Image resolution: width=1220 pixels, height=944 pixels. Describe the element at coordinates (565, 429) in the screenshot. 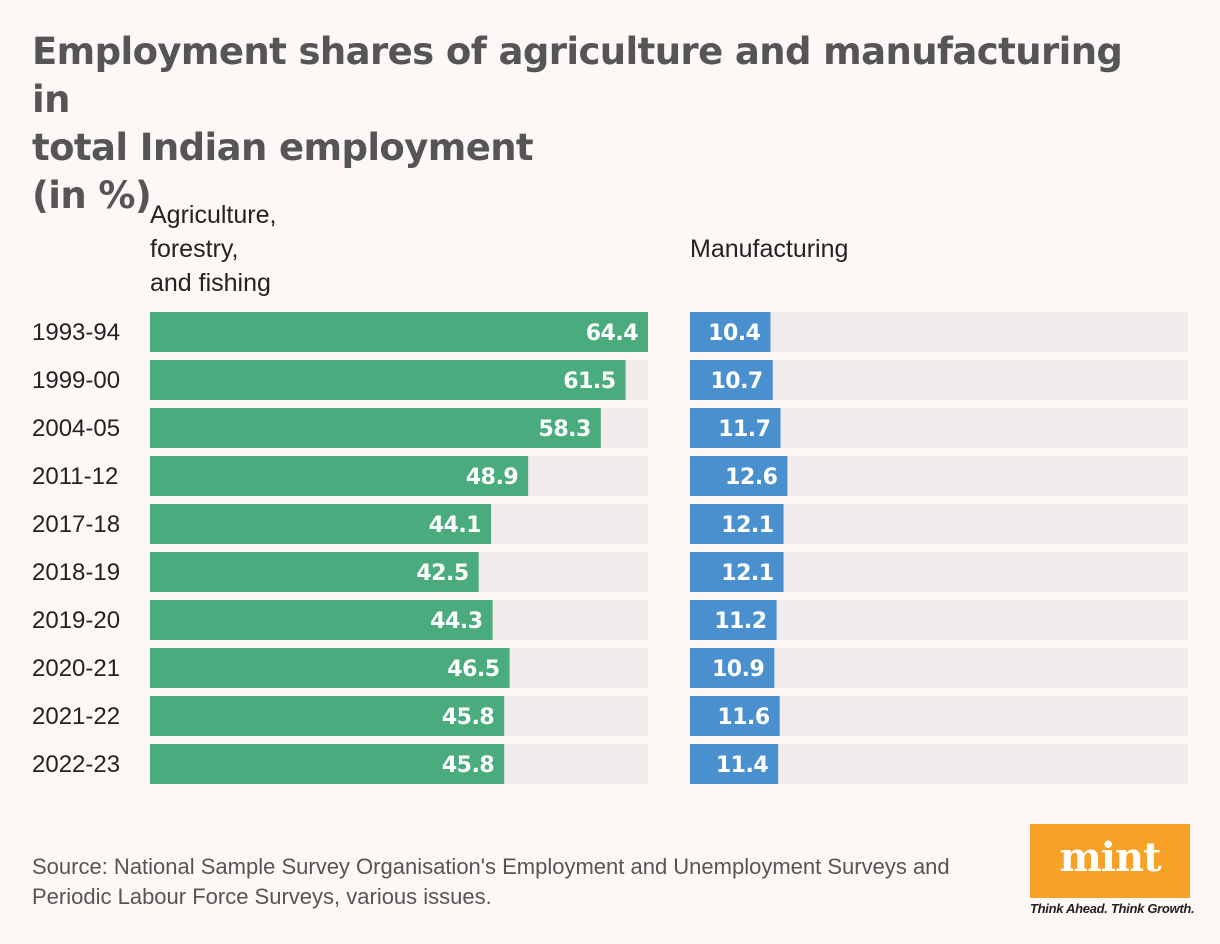

I see `agriculture-value-2004-05: 58.3` at that location.